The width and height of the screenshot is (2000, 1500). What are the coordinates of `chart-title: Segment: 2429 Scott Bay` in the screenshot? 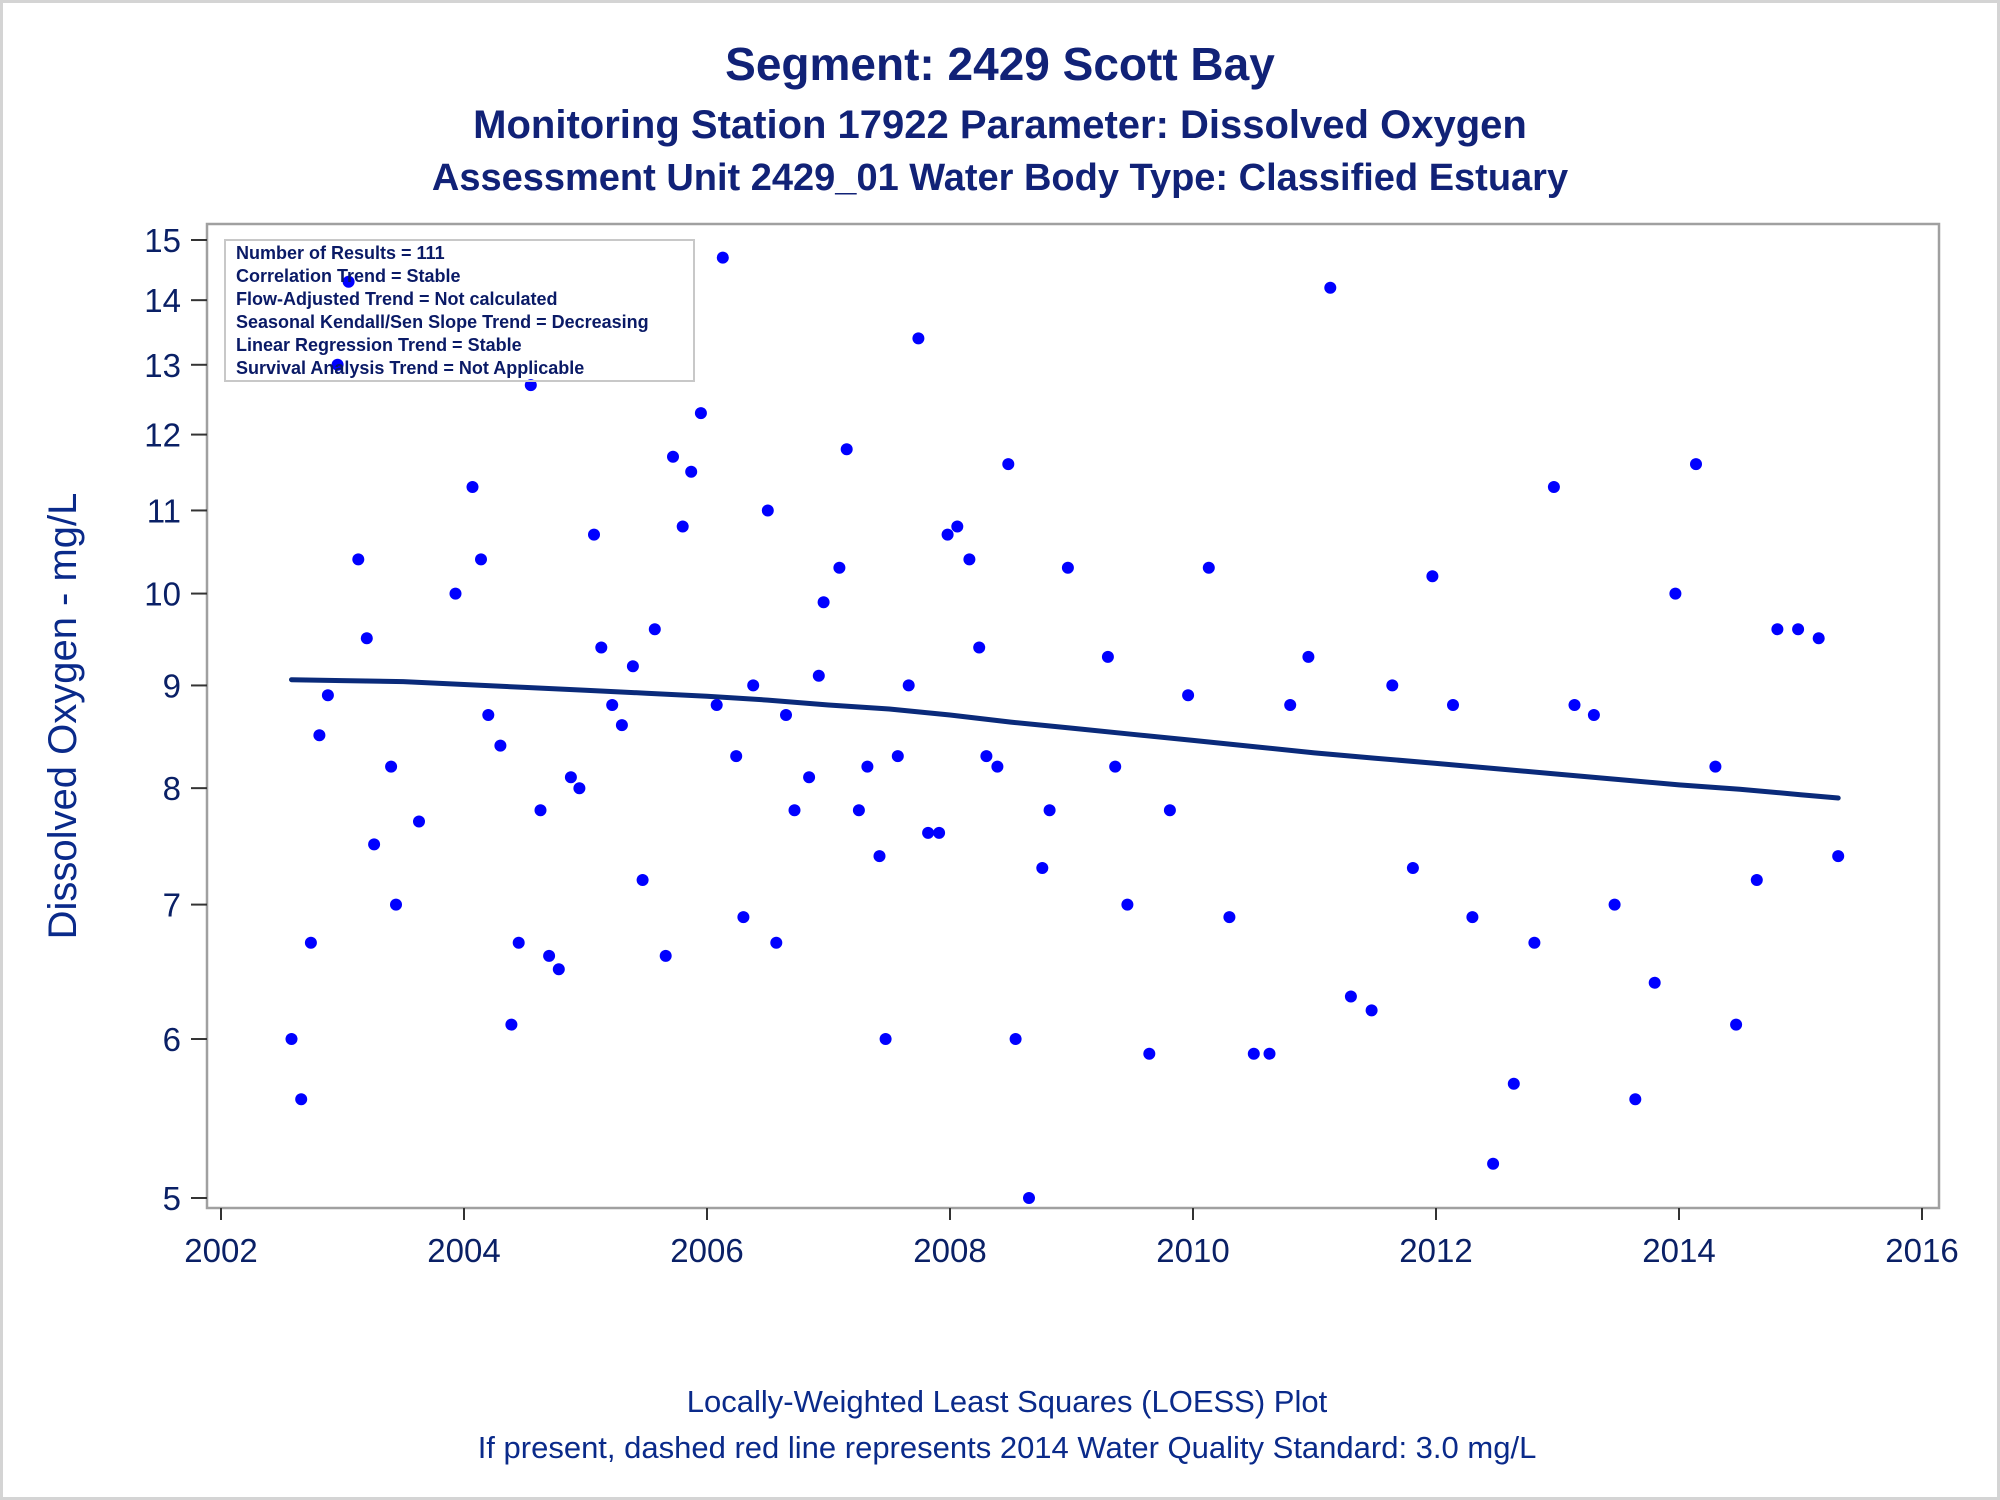 It's located at (1000, 64).